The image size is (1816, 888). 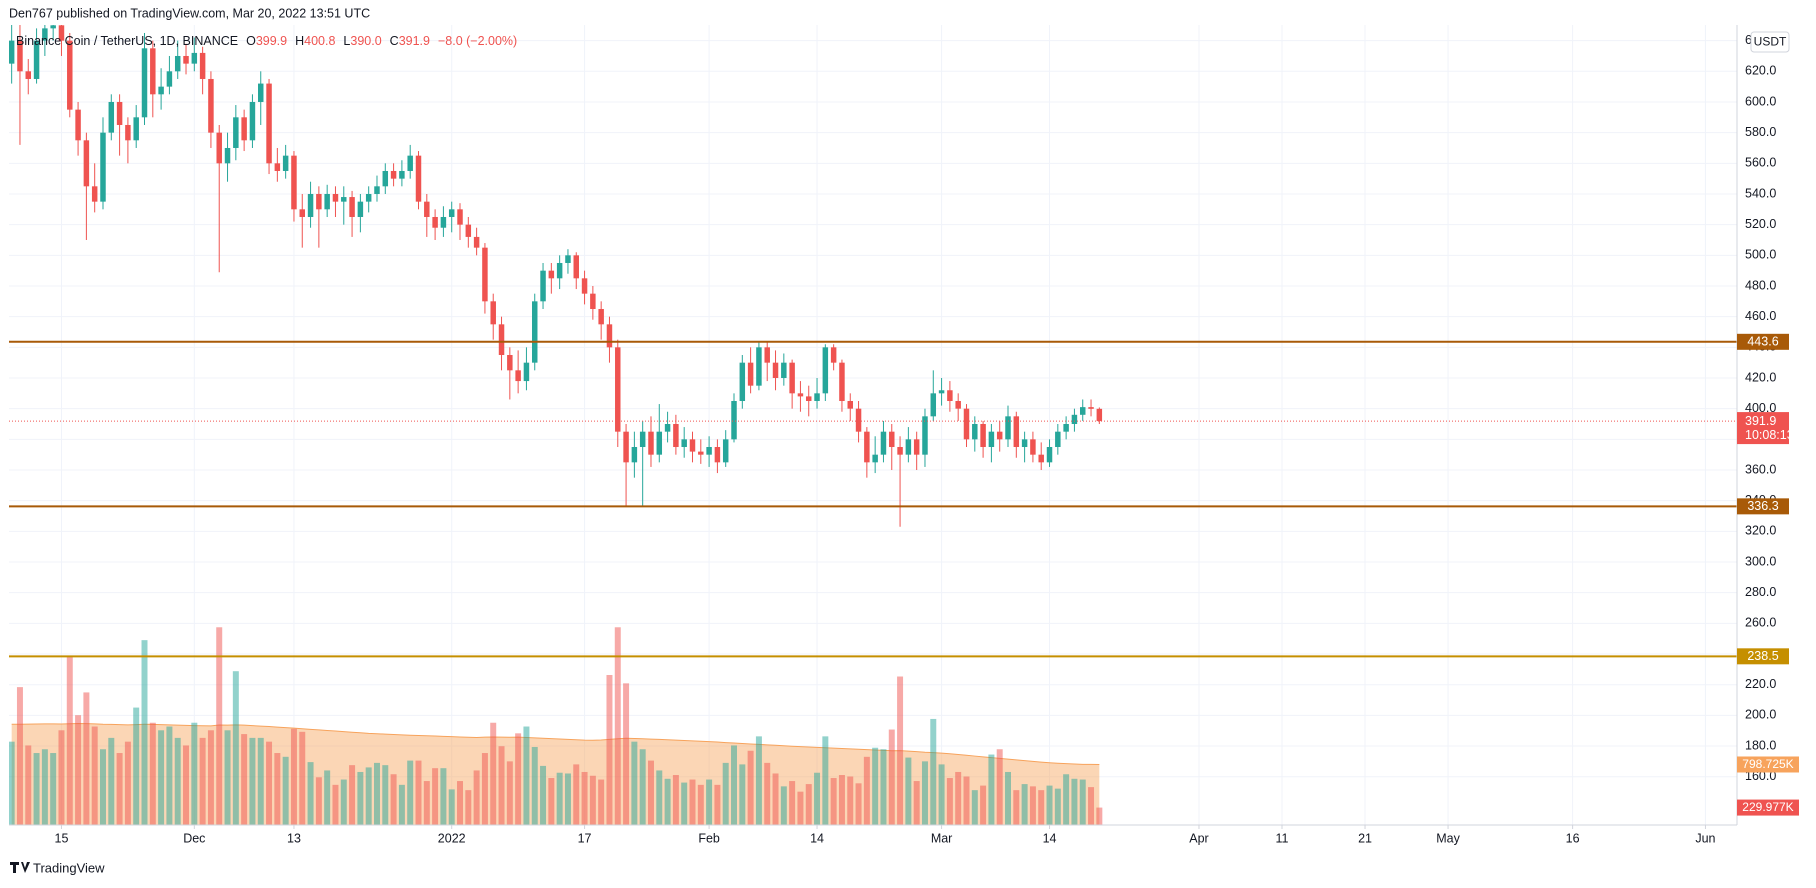 What do you see at coordinates (709, 838) in the screenshot?
I see `x-tick-label: Feb` at bounding box center [709, 838].